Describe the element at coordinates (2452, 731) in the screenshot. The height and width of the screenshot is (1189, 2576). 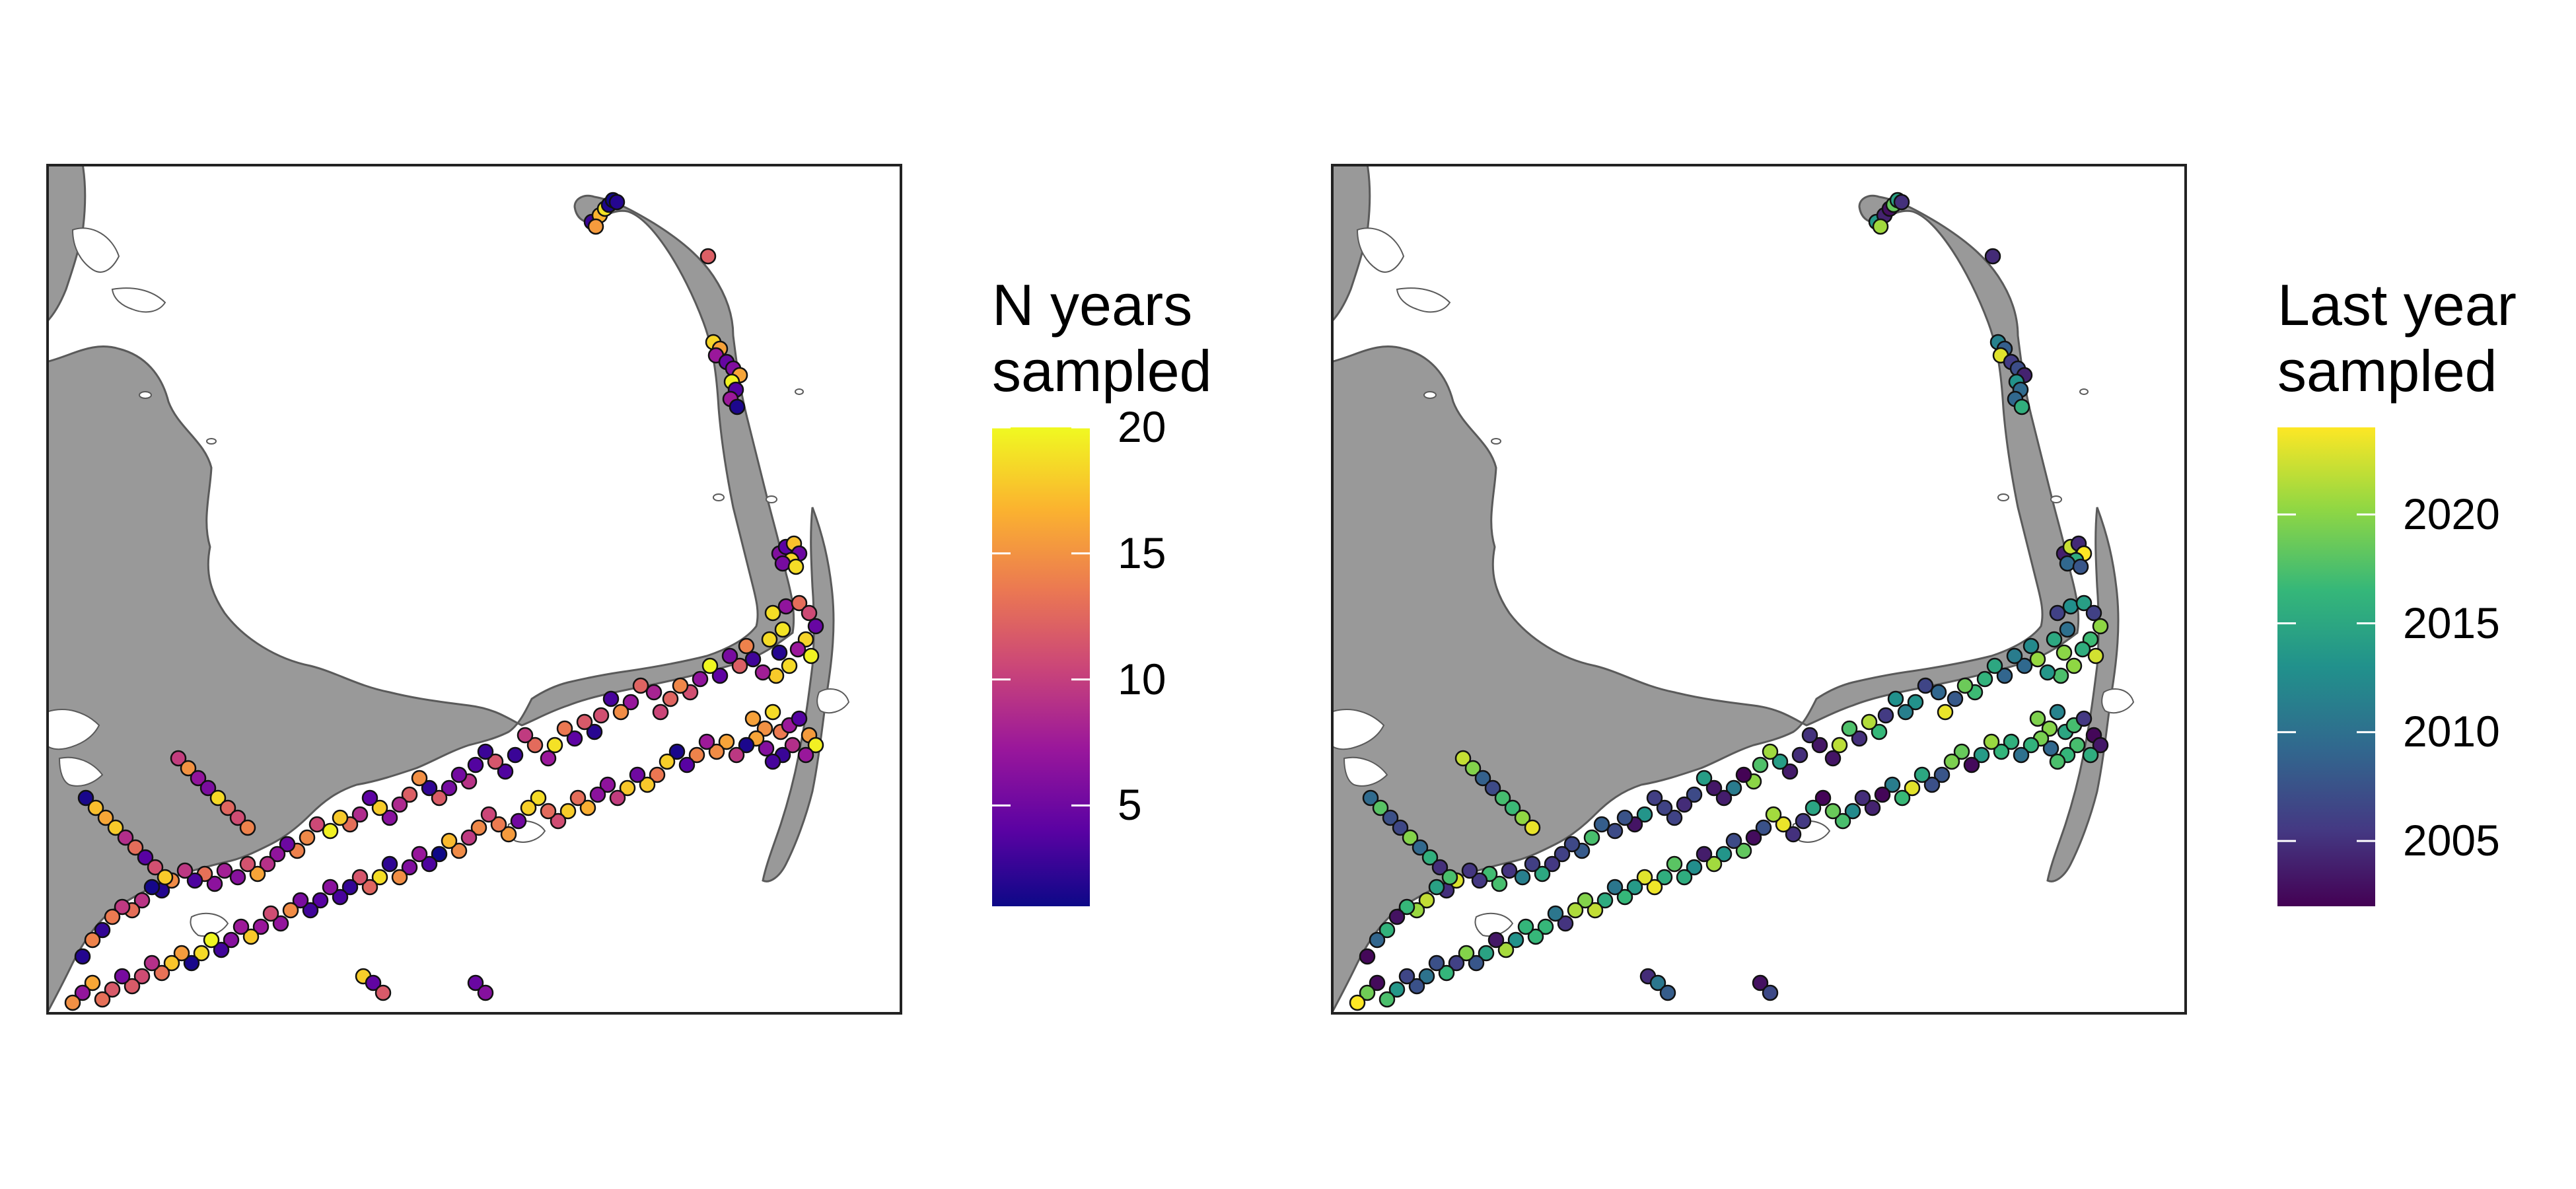
I see `colorbar-tick-label: 2010` at that location.